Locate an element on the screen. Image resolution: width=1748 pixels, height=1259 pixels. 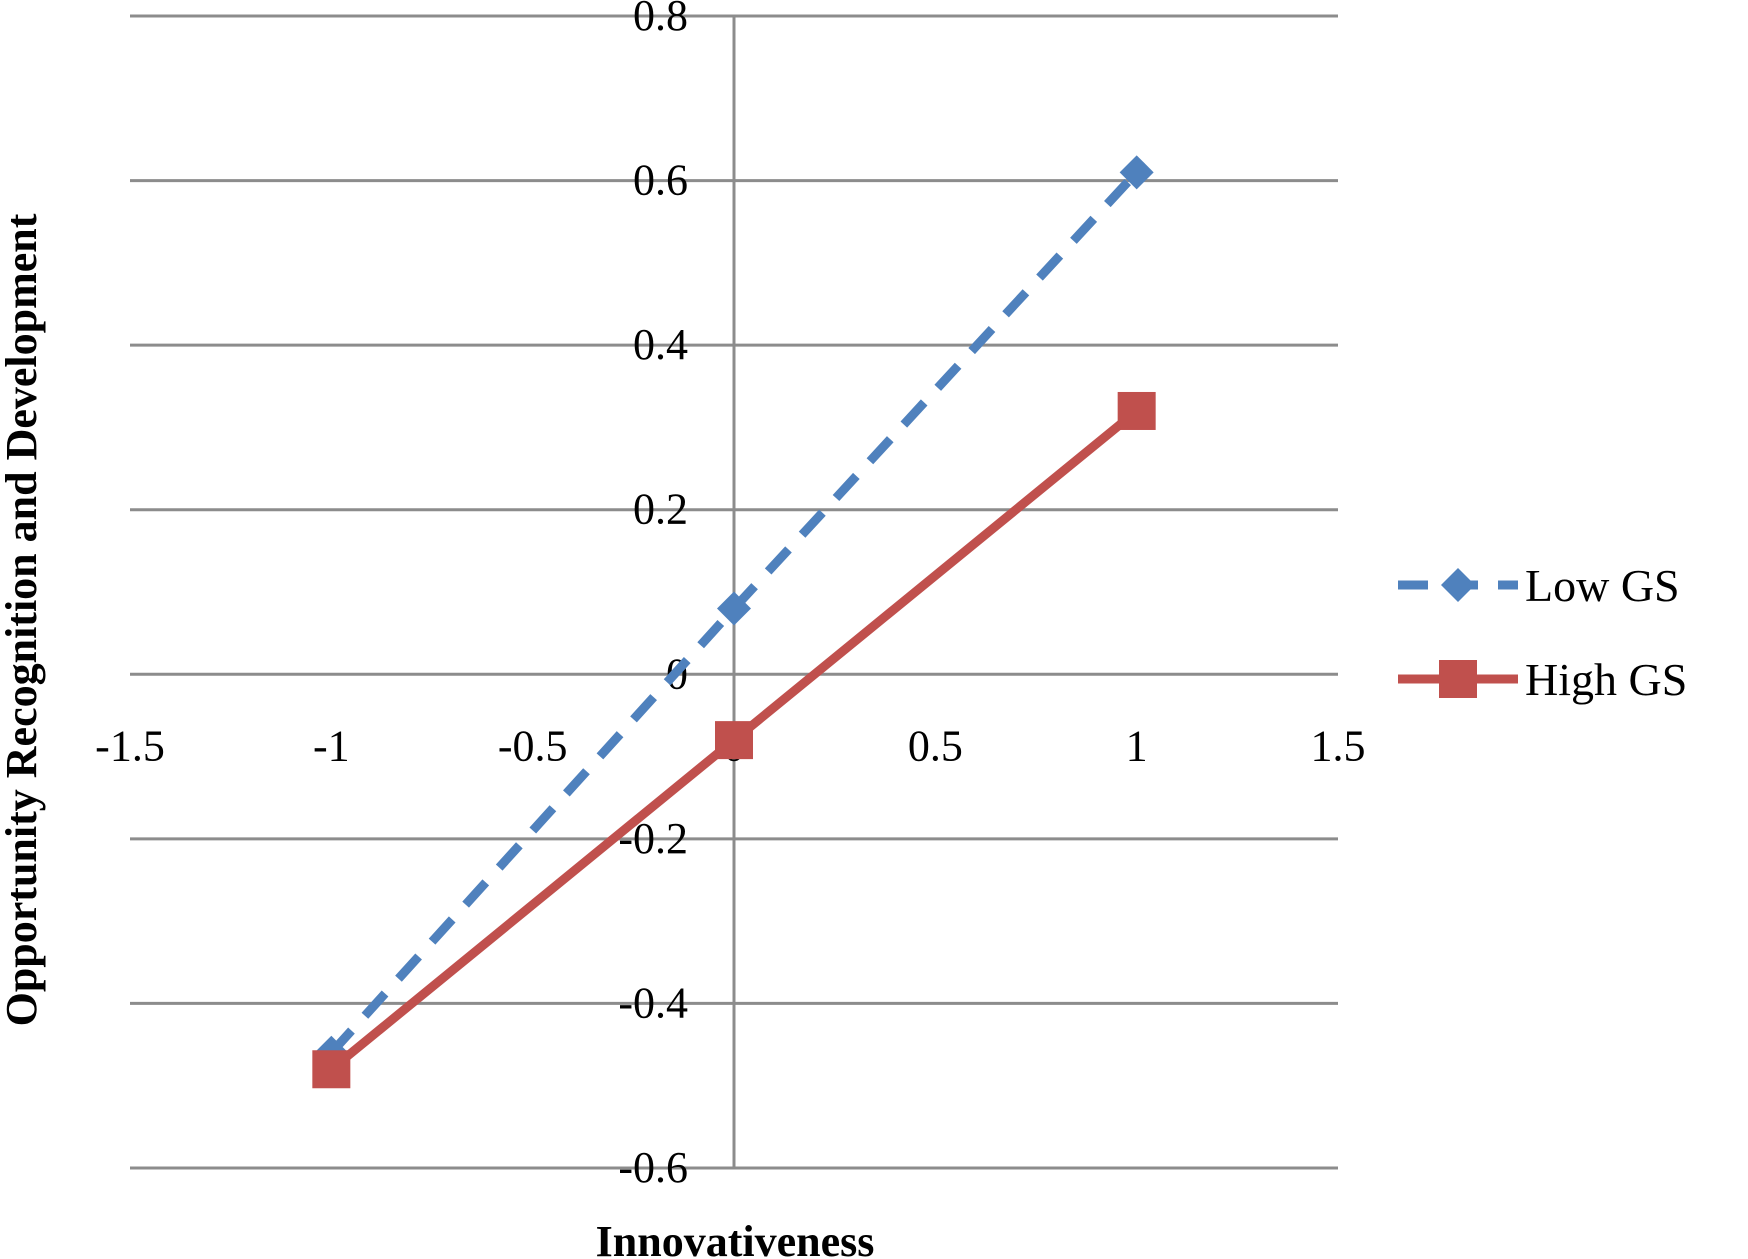
legend: Low GS High GS is located at coordinates (1542, 632).